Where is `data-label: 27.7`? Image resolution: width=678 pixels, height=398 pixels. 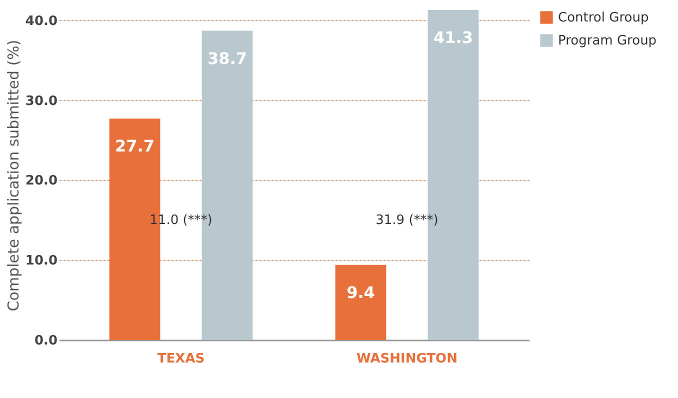 data-label: 27.7 is located at coordinates (135, 146).